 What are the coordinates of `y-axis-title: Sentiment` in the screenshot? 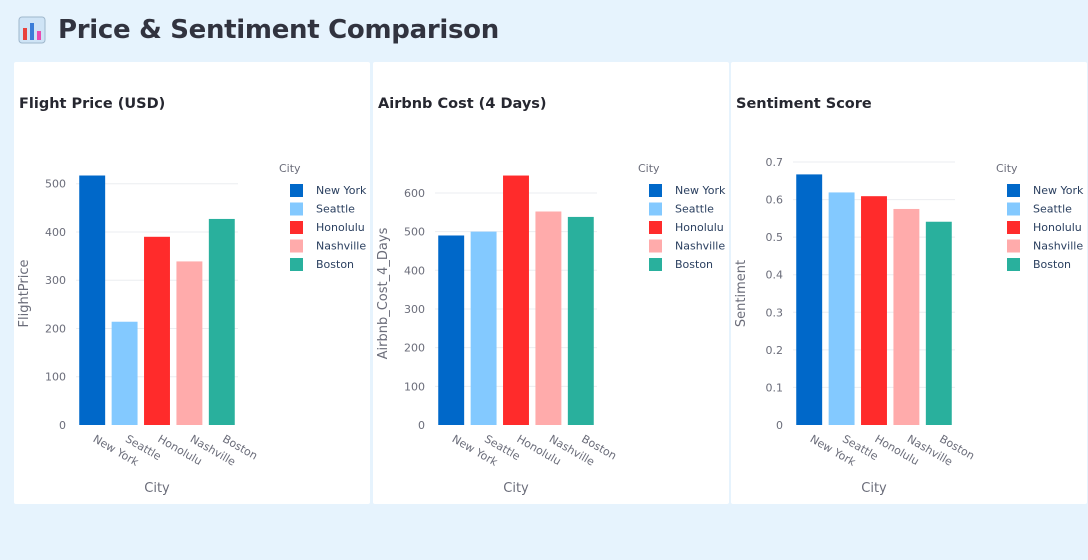 It's located at (741, 293).